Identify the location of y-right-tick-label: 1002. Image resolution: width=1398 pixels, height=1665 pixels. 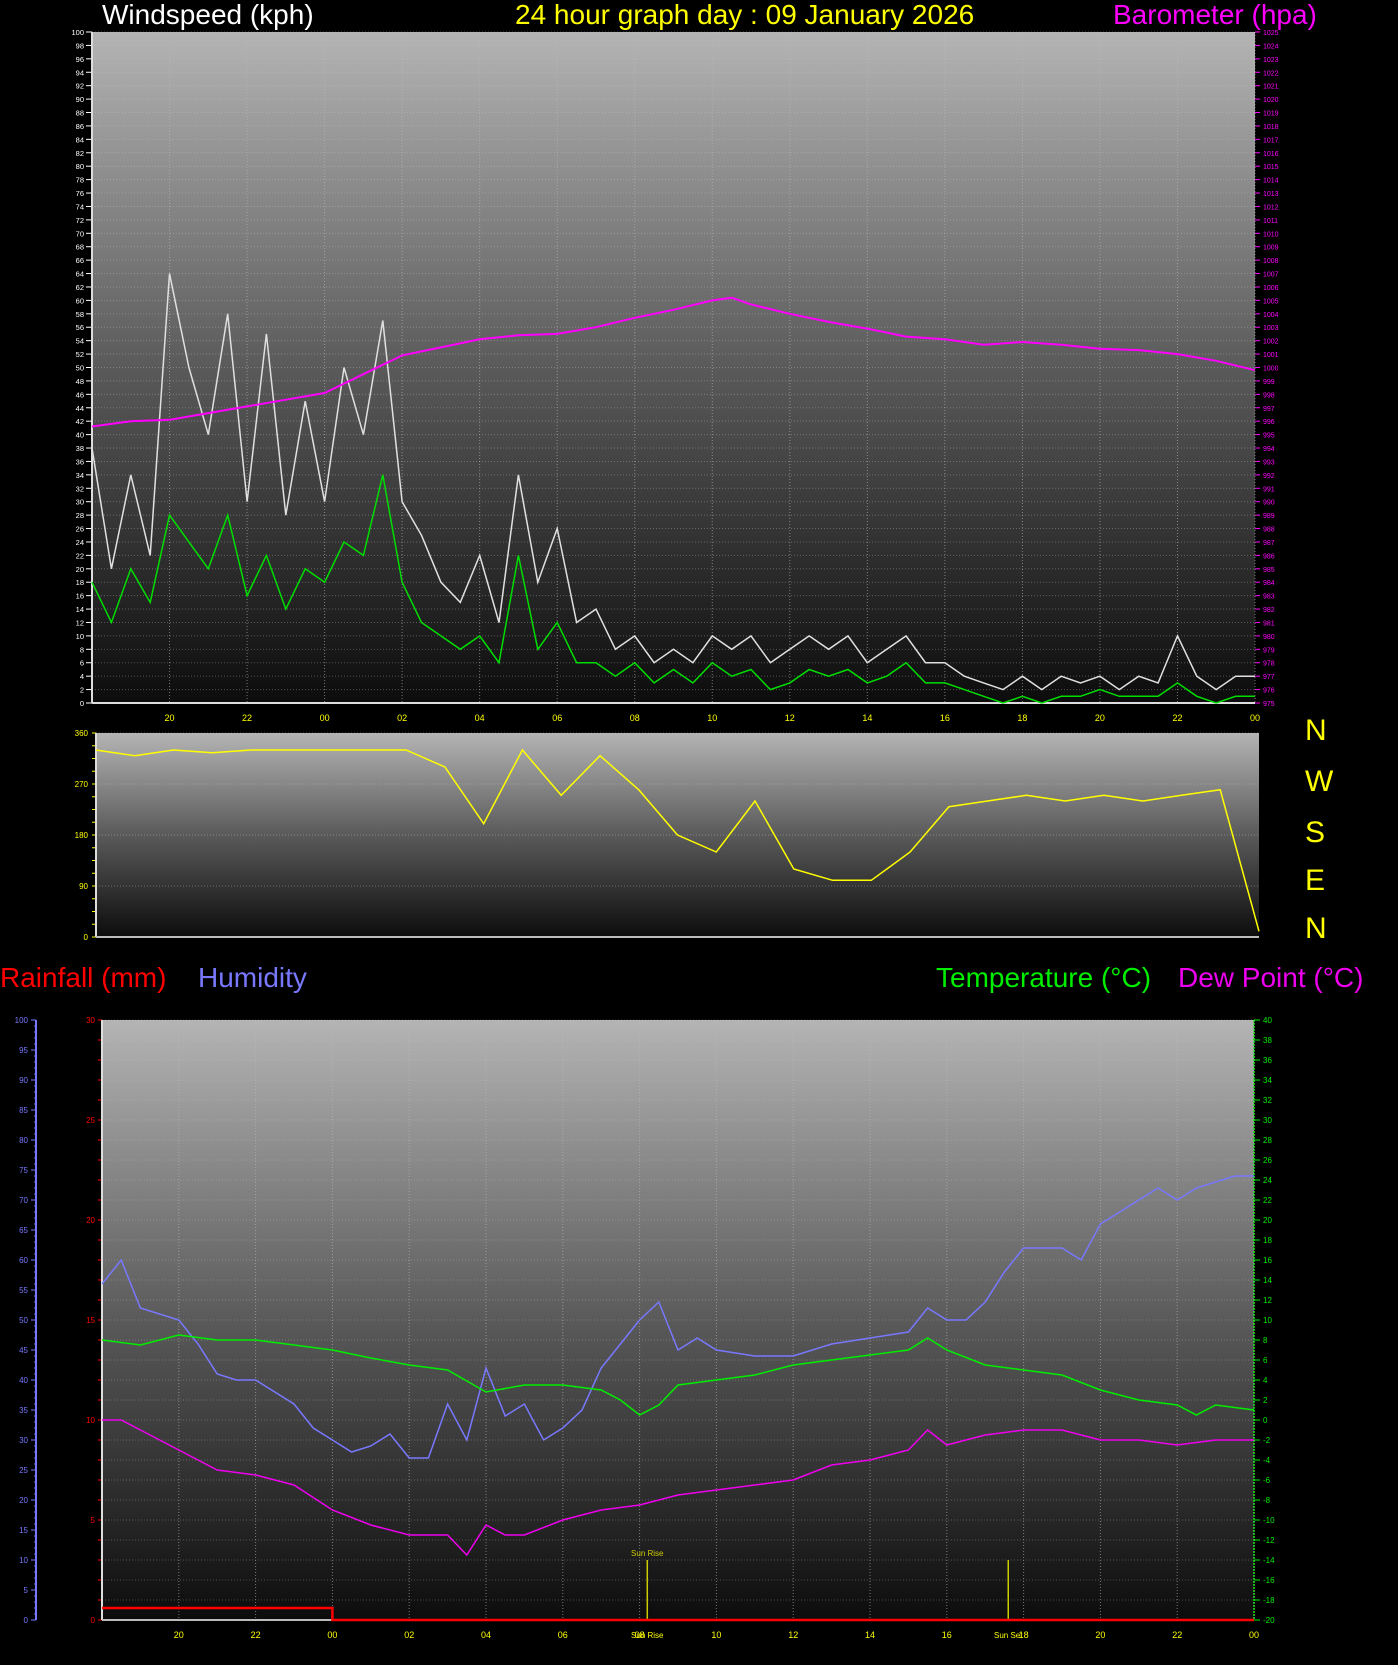
(1271, 342).